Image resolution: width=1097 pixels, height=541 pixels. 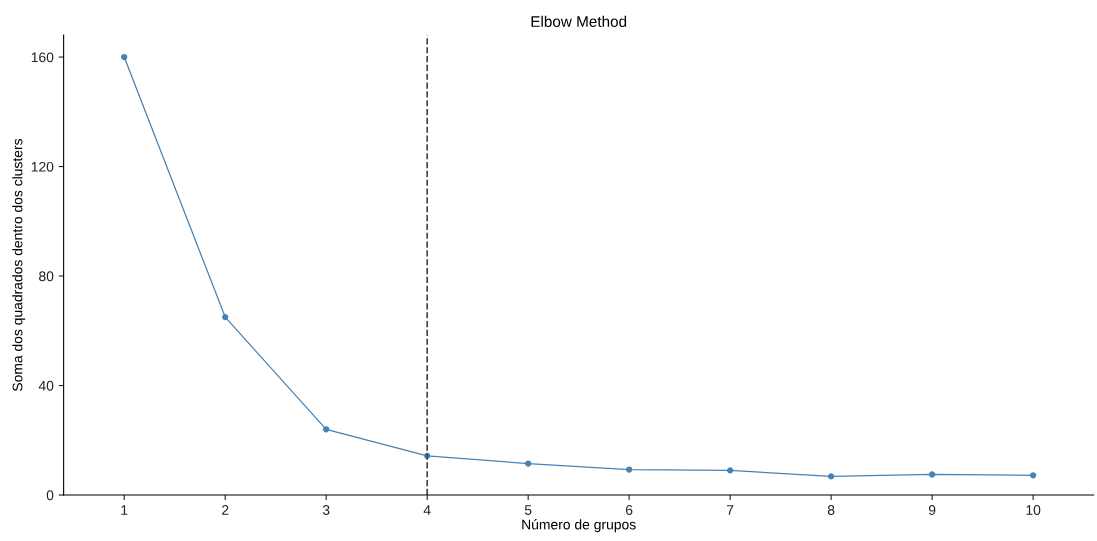 What do you see at coordinates (124, 510) in the screenshot?
I see `x-tick-label: 1` at bounding box center [124, 510].